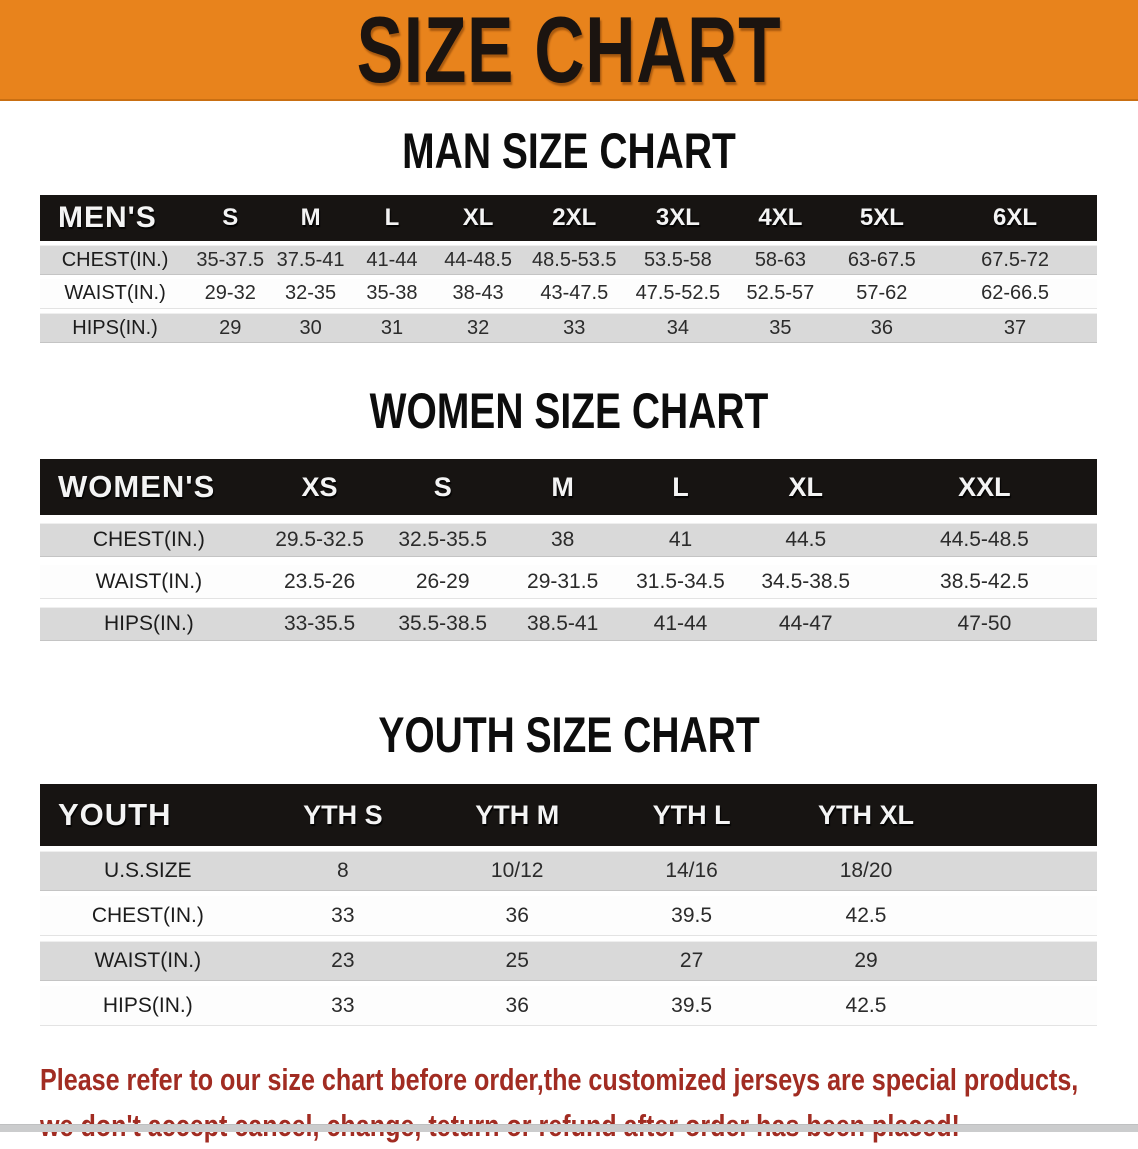  I want to click on size-value: 29.5-32.5, so click(319, 540).